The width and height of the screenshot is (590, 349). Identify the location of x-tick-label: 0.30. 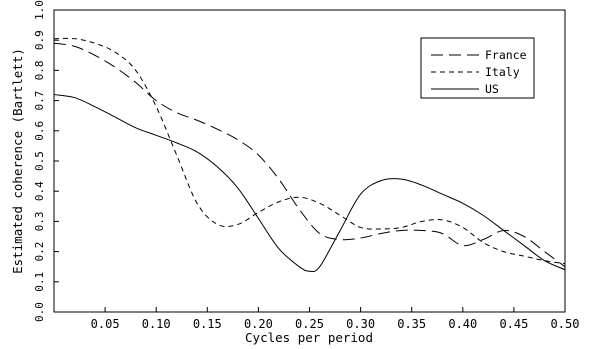
(360, 324).